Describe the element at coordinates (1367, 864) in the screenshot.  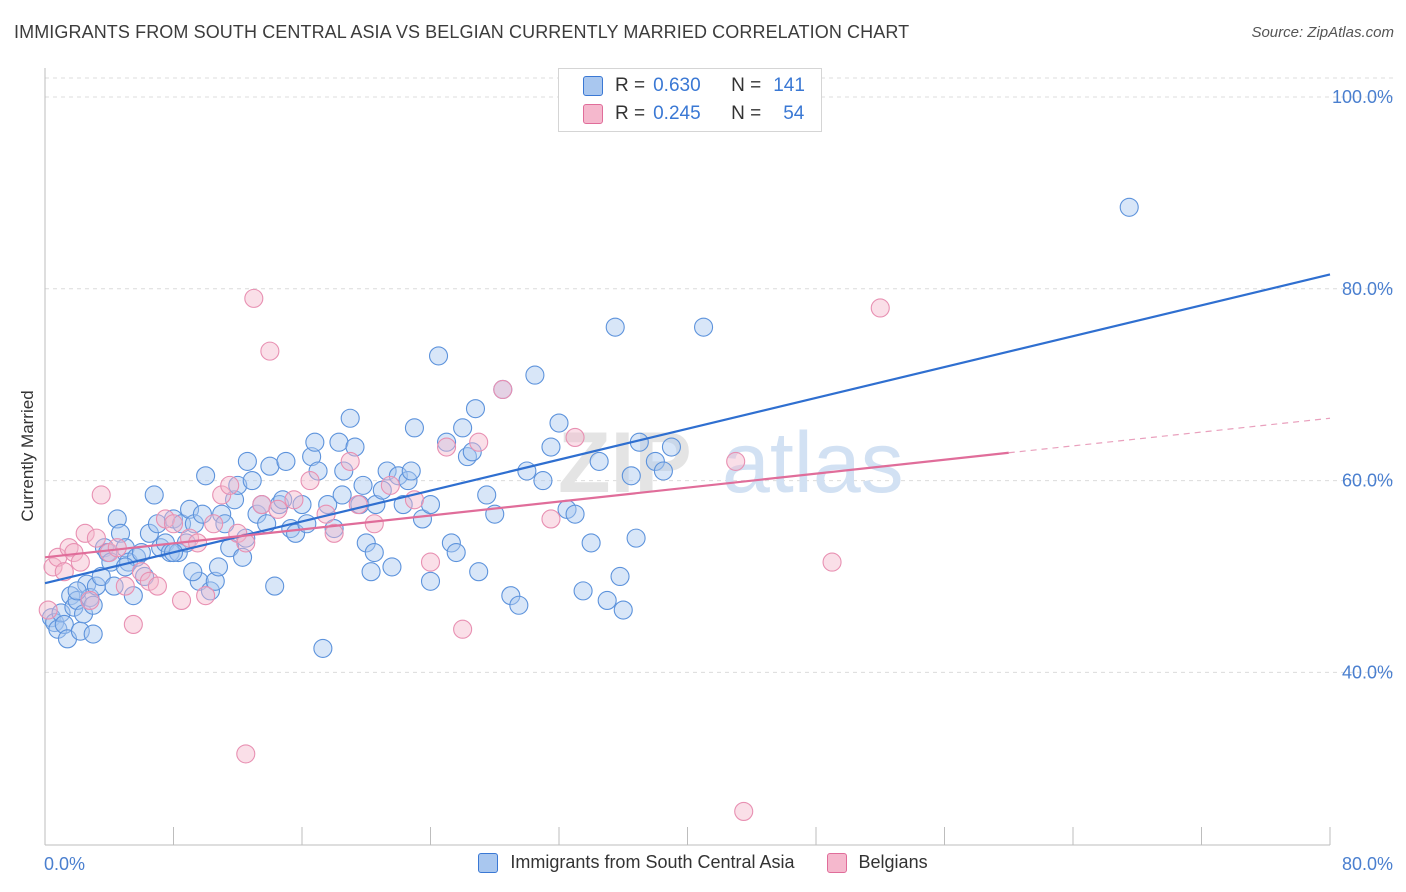
I see `x-tick-label: 80.0%` at that location.